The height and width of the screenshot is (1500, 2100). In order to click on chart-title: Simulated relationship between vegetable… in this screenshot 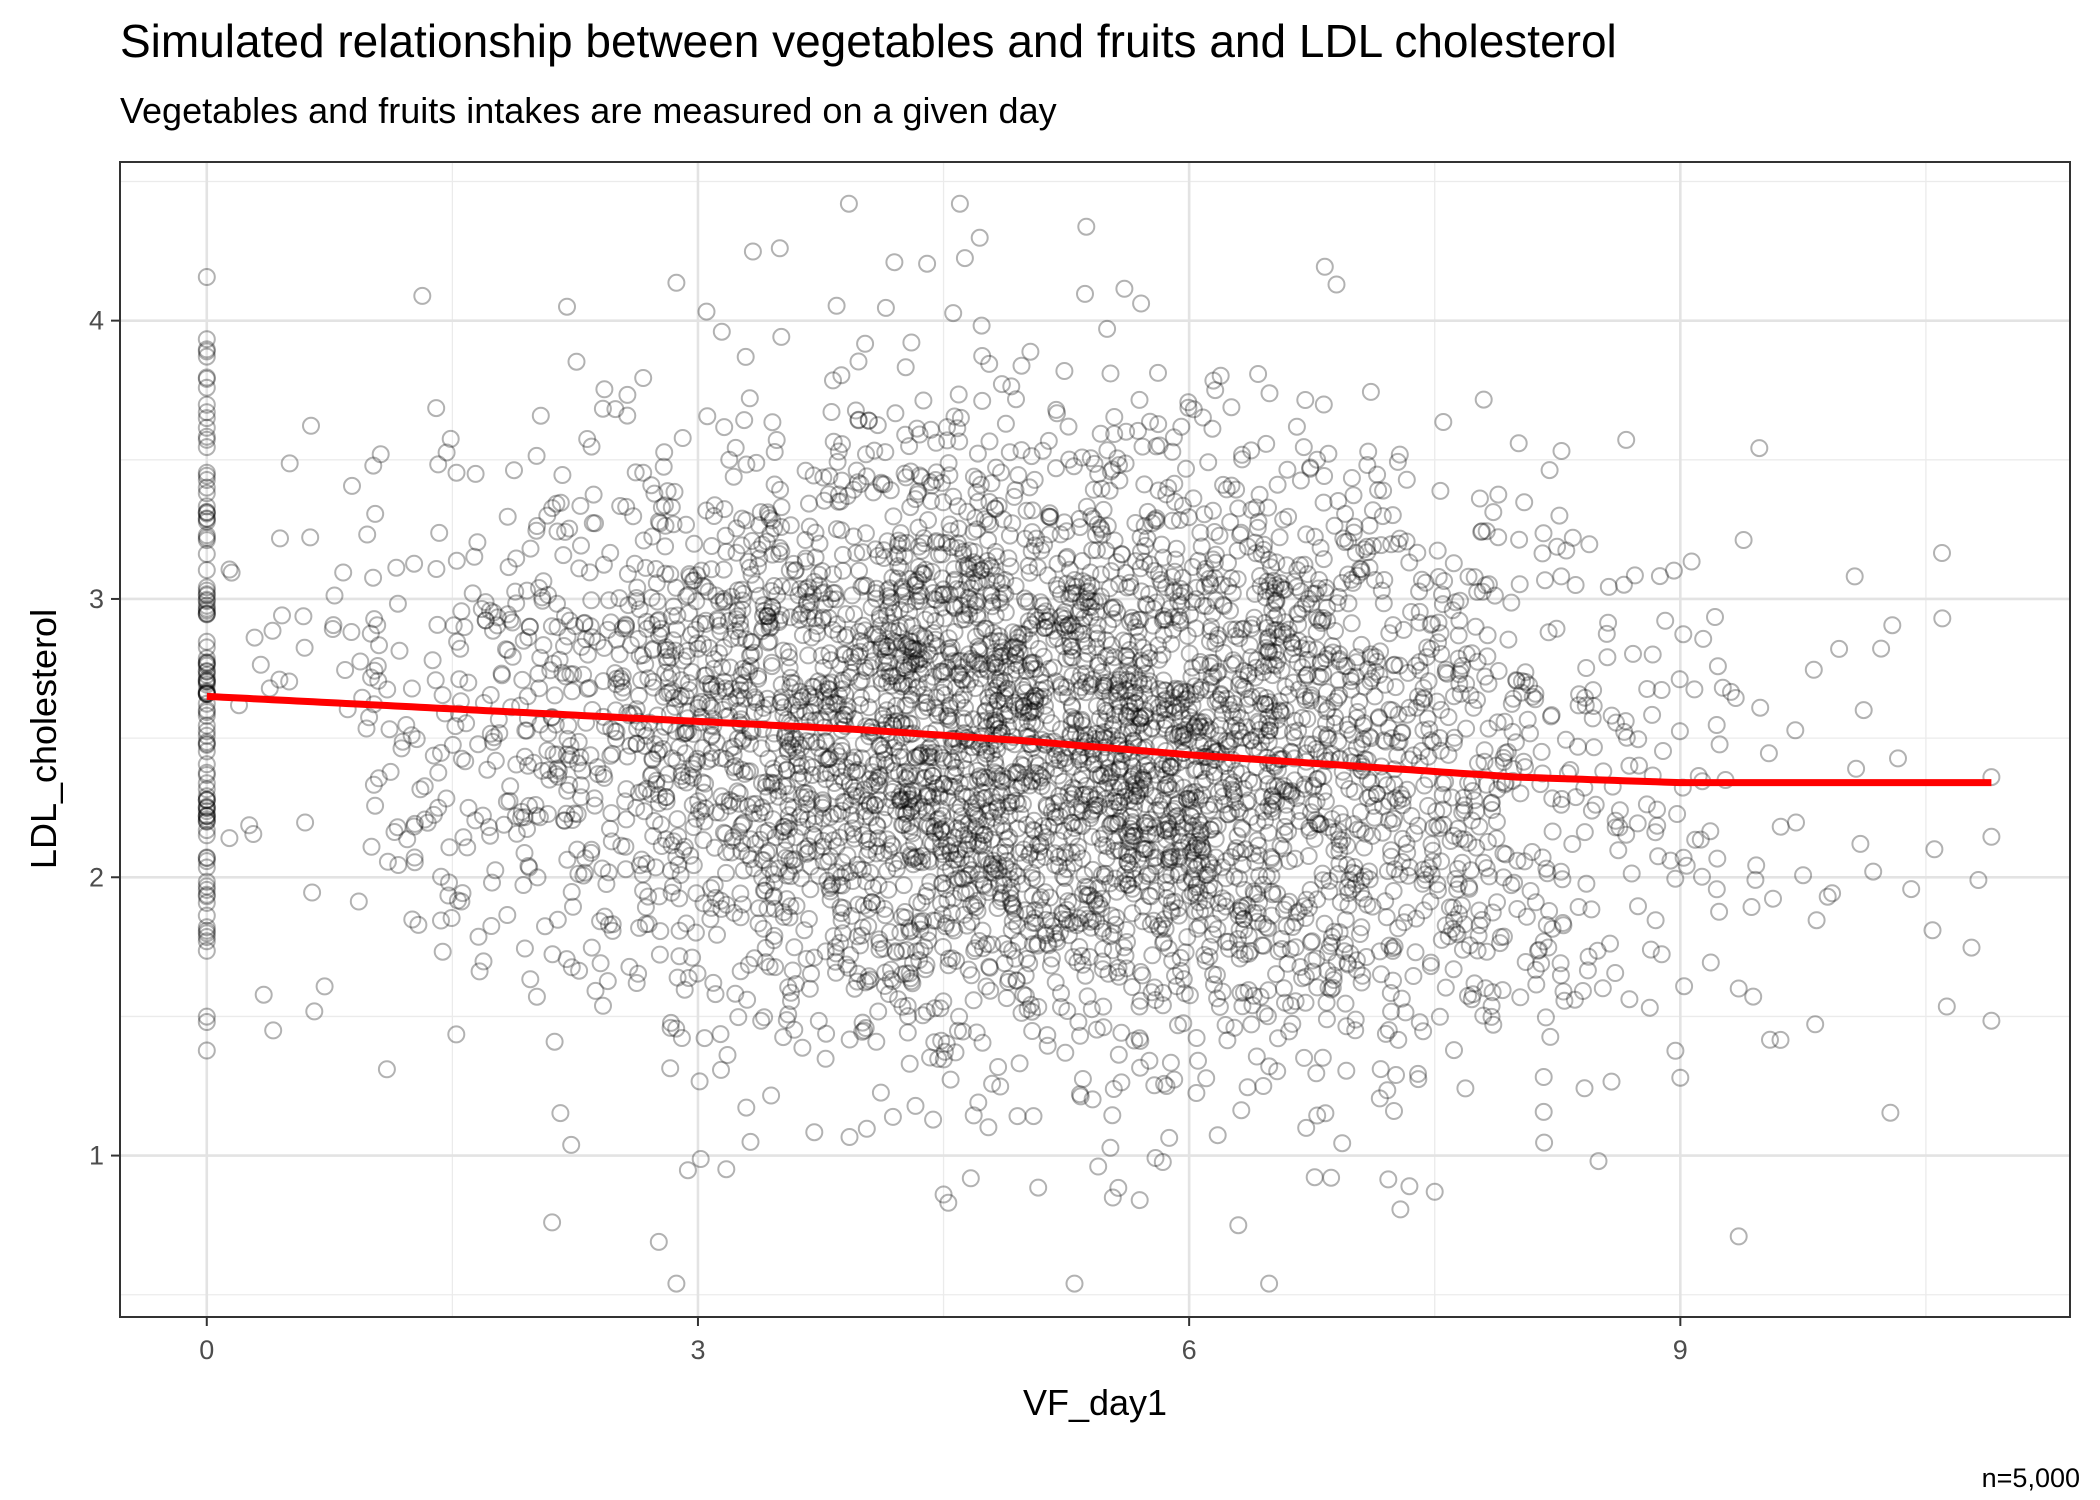, I will do `click(868, 41)`.